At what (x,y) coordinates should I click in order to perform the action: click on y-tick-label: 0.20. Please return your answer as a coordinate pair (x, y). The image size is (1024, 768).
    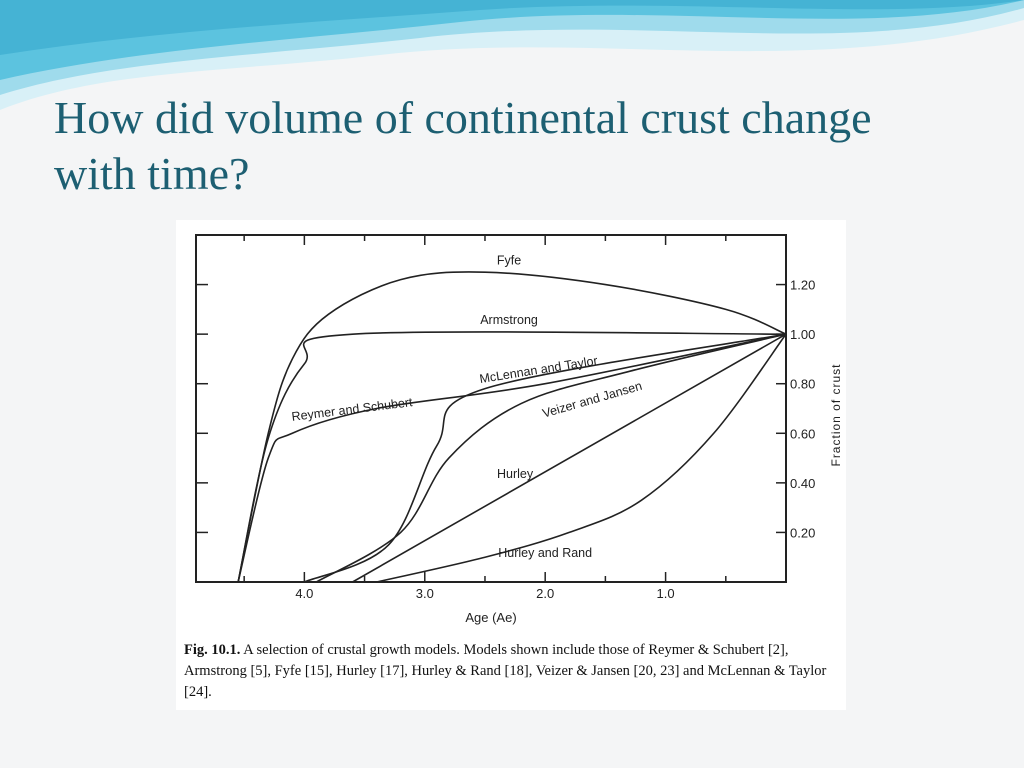
    Looking at the image, I should click on (802, 532).